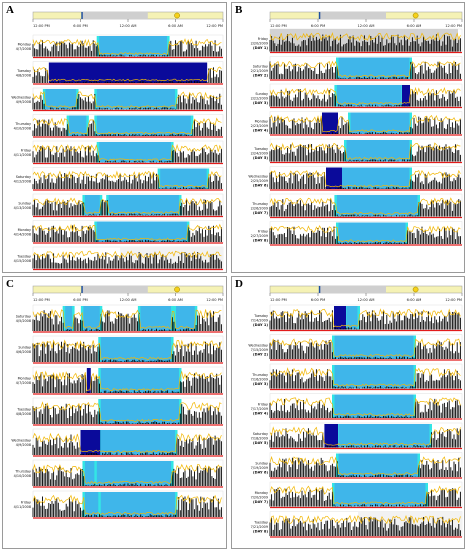  Describe the element at coordinates (259, 438) in the screenshot. I see `date-label: 7/18/2009` at that location.